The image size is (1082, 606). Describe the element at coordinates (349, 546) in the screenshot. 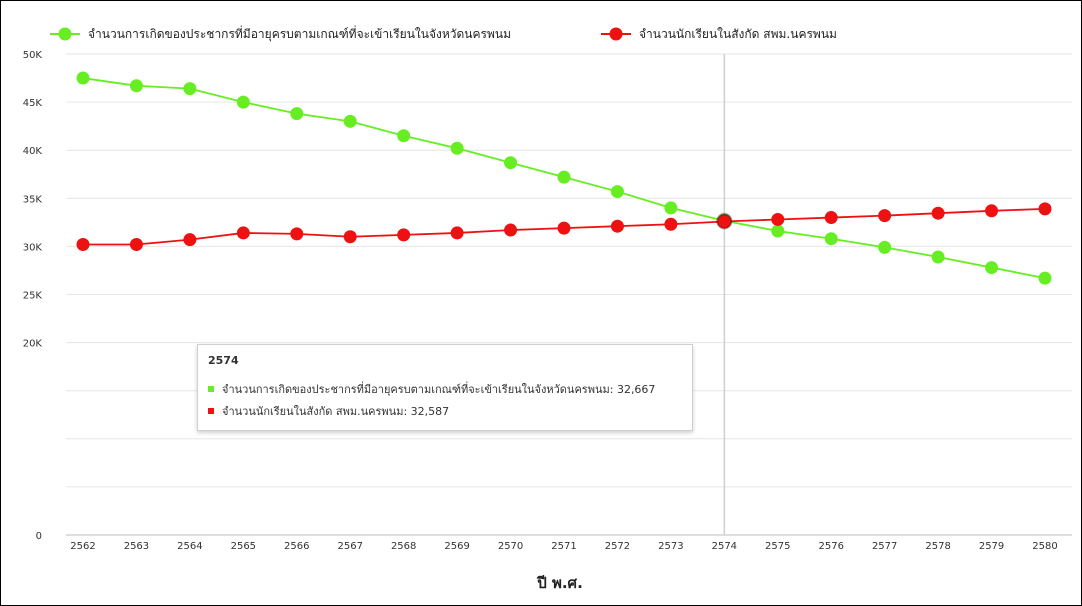

I see `x-tick-label: 2567` at that location.